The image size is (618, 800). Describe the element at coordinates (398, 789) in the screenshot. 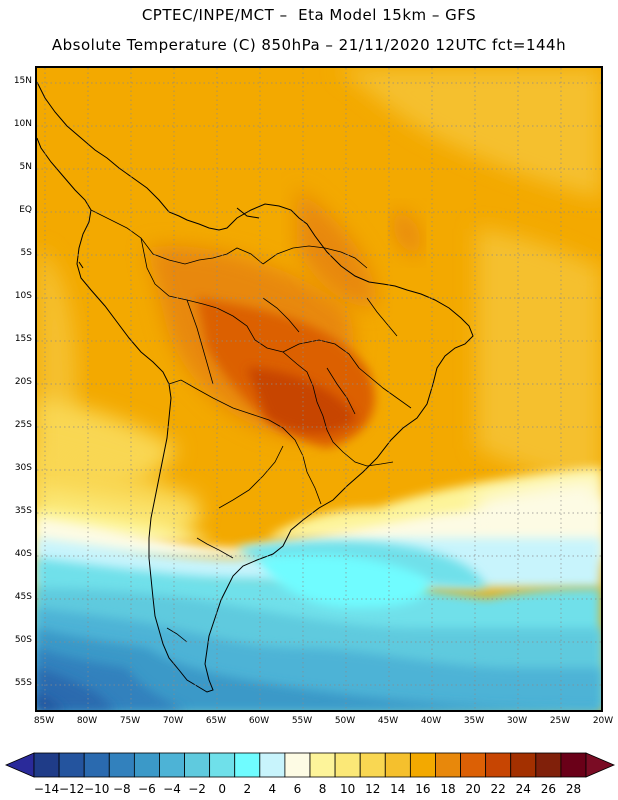

I see `colorbar-label: 14` at that location.